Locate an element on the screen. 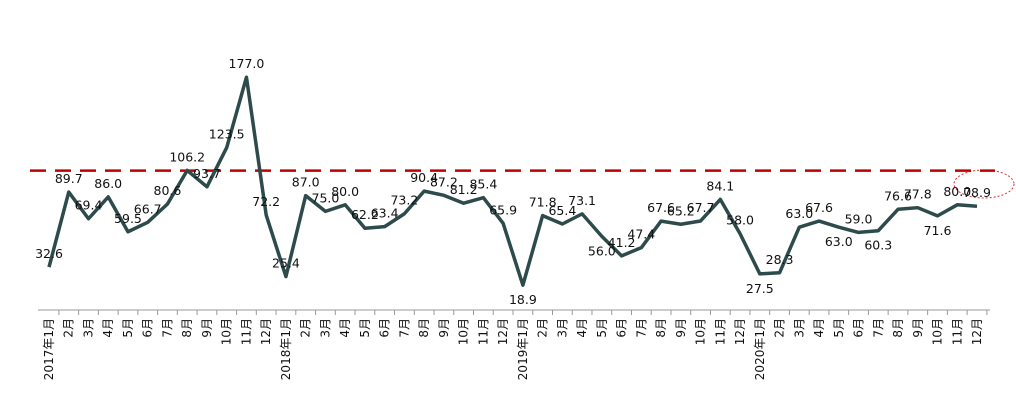  data-label: 25.4 is located at coordinates (286, 263).